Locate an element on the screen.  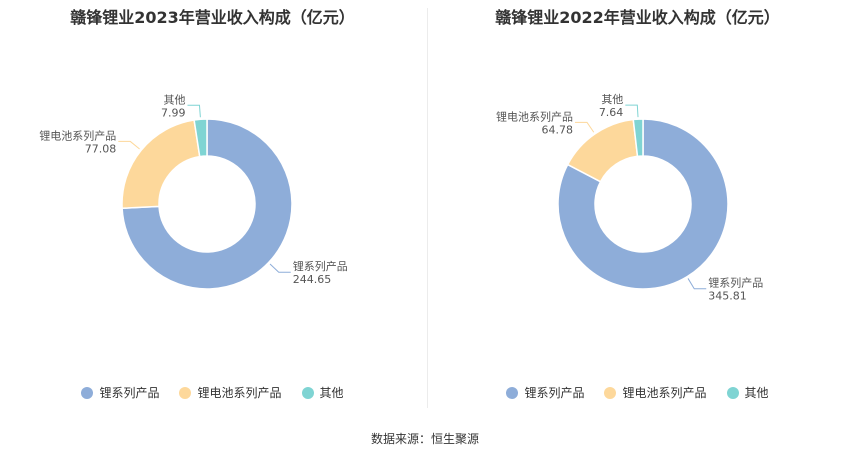
slice-value-other: 7.99 is located at coordinates (173, 112).